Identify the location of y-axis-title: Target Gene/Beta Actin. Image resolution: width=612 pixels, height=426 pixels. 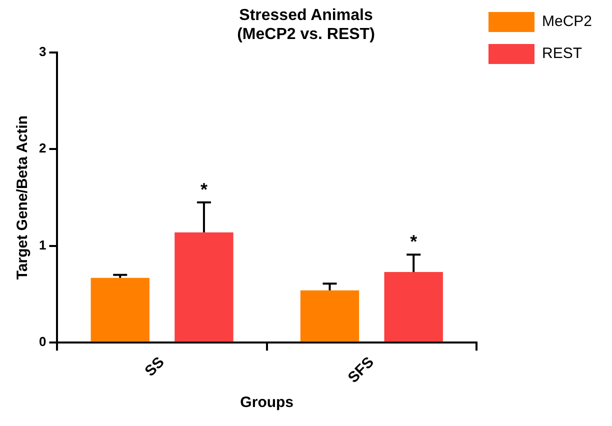
(23, 197).